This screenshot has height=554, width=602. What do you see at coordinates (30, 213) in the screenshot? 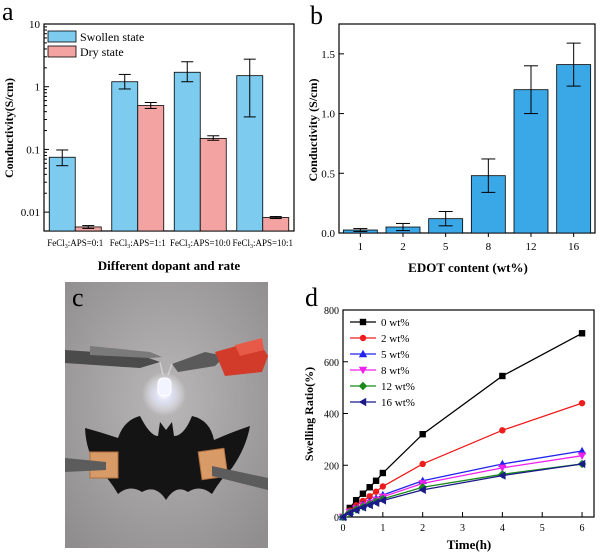
I see `y-tick-label-a: 0.01` at bounding box center [30, 213].